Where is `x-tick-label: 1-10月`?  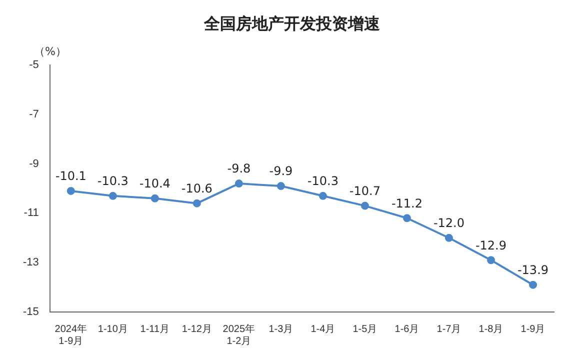
x-tick-label: 1-10月 is located at coordinates (113, 329).